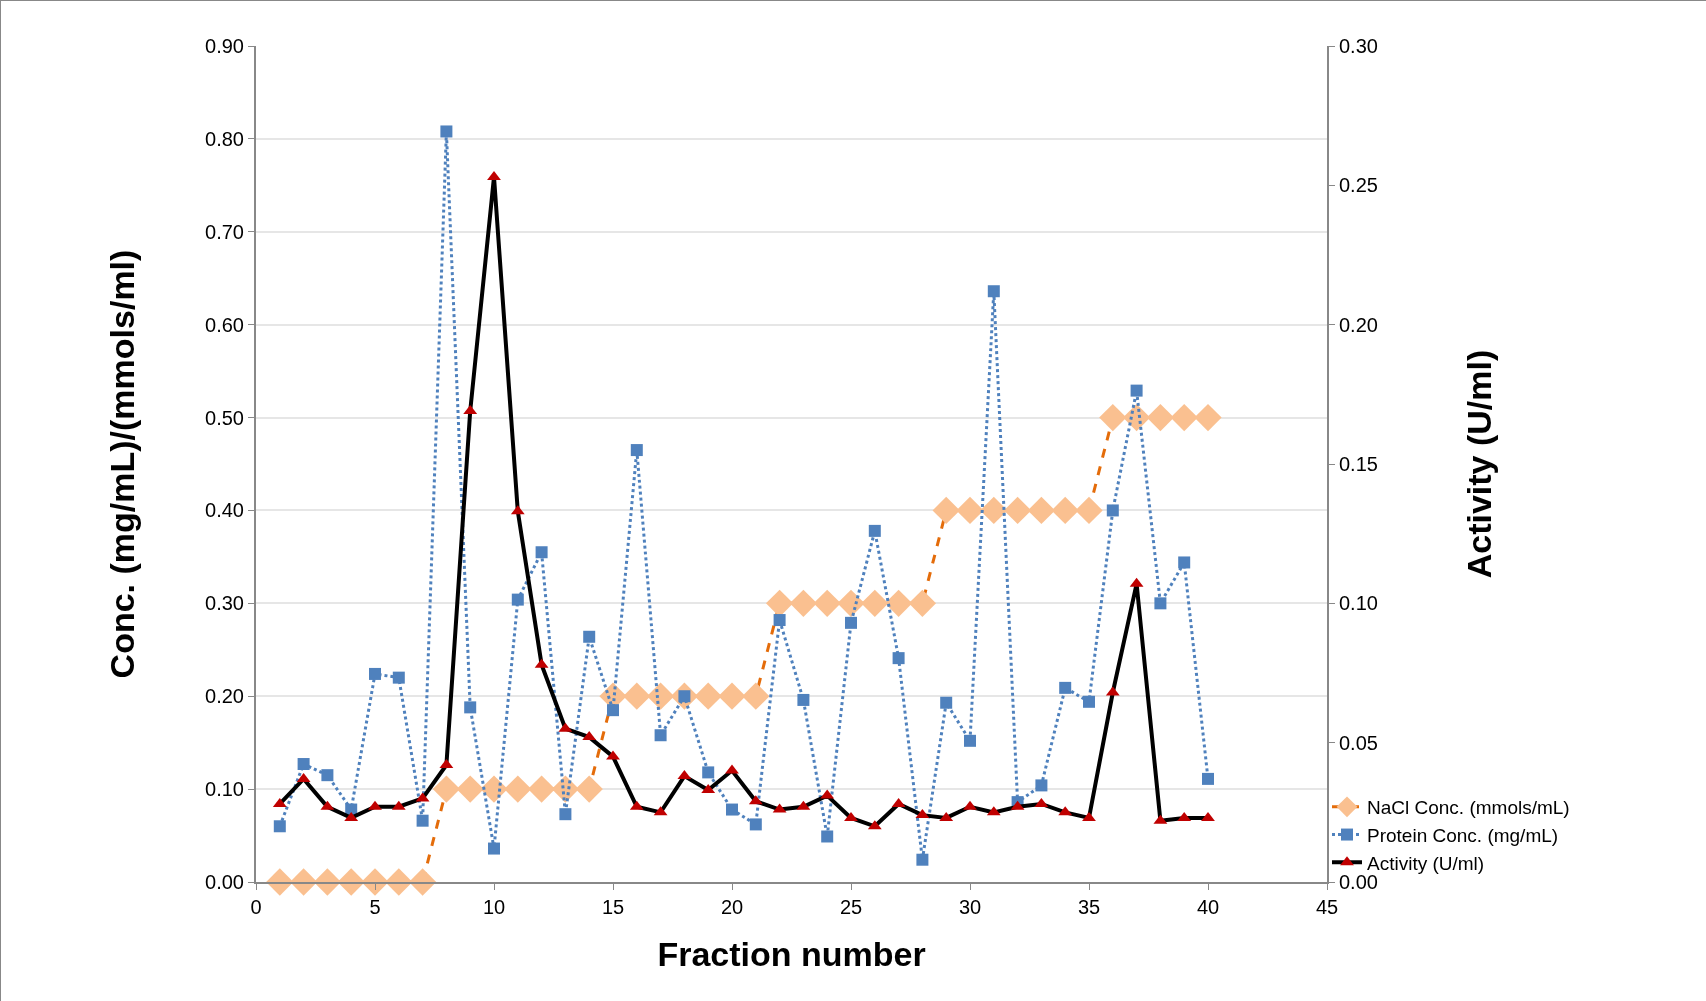 The width and height of the screenshot is (1706, 1001). What do you see at coordinates (224, 789) in the screenshot?
I see `y-tick-label: 0.10` at bounding box center [224, 789].